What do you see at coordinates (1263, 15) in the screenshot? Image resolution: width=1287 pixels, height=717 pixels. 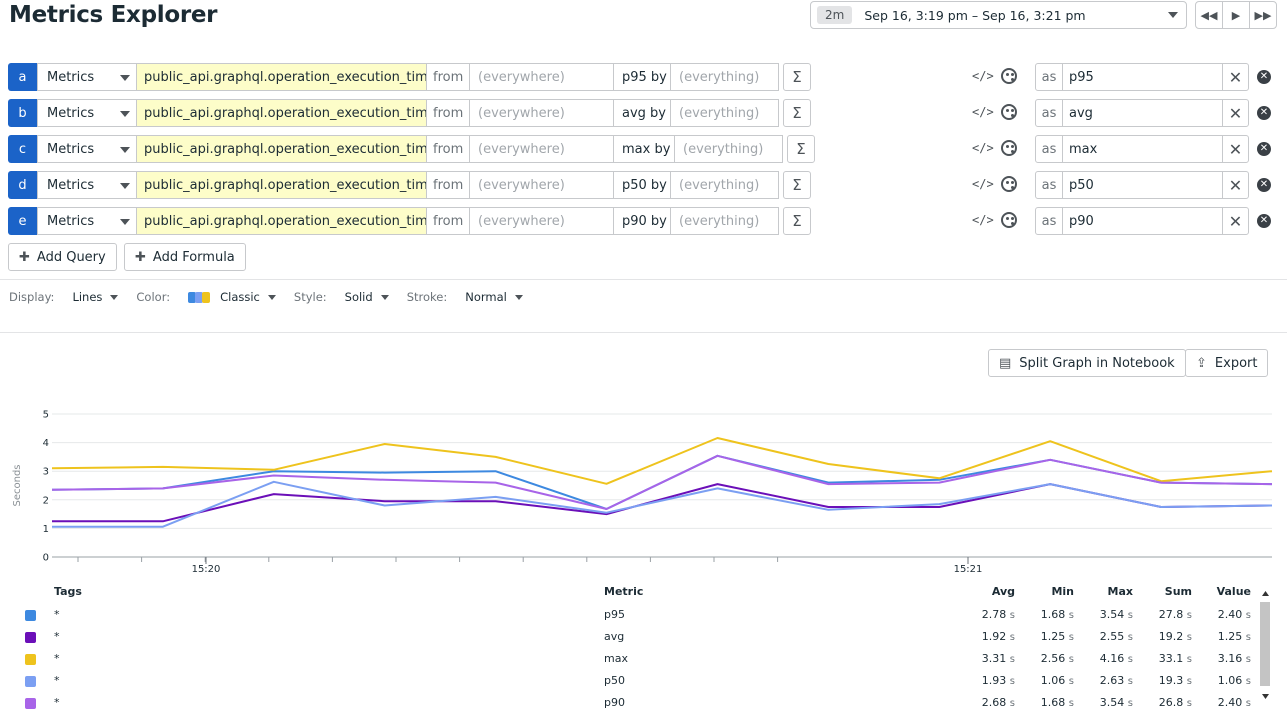 I see `forward-button: ▶▶` at bounding box center [1263, 15].